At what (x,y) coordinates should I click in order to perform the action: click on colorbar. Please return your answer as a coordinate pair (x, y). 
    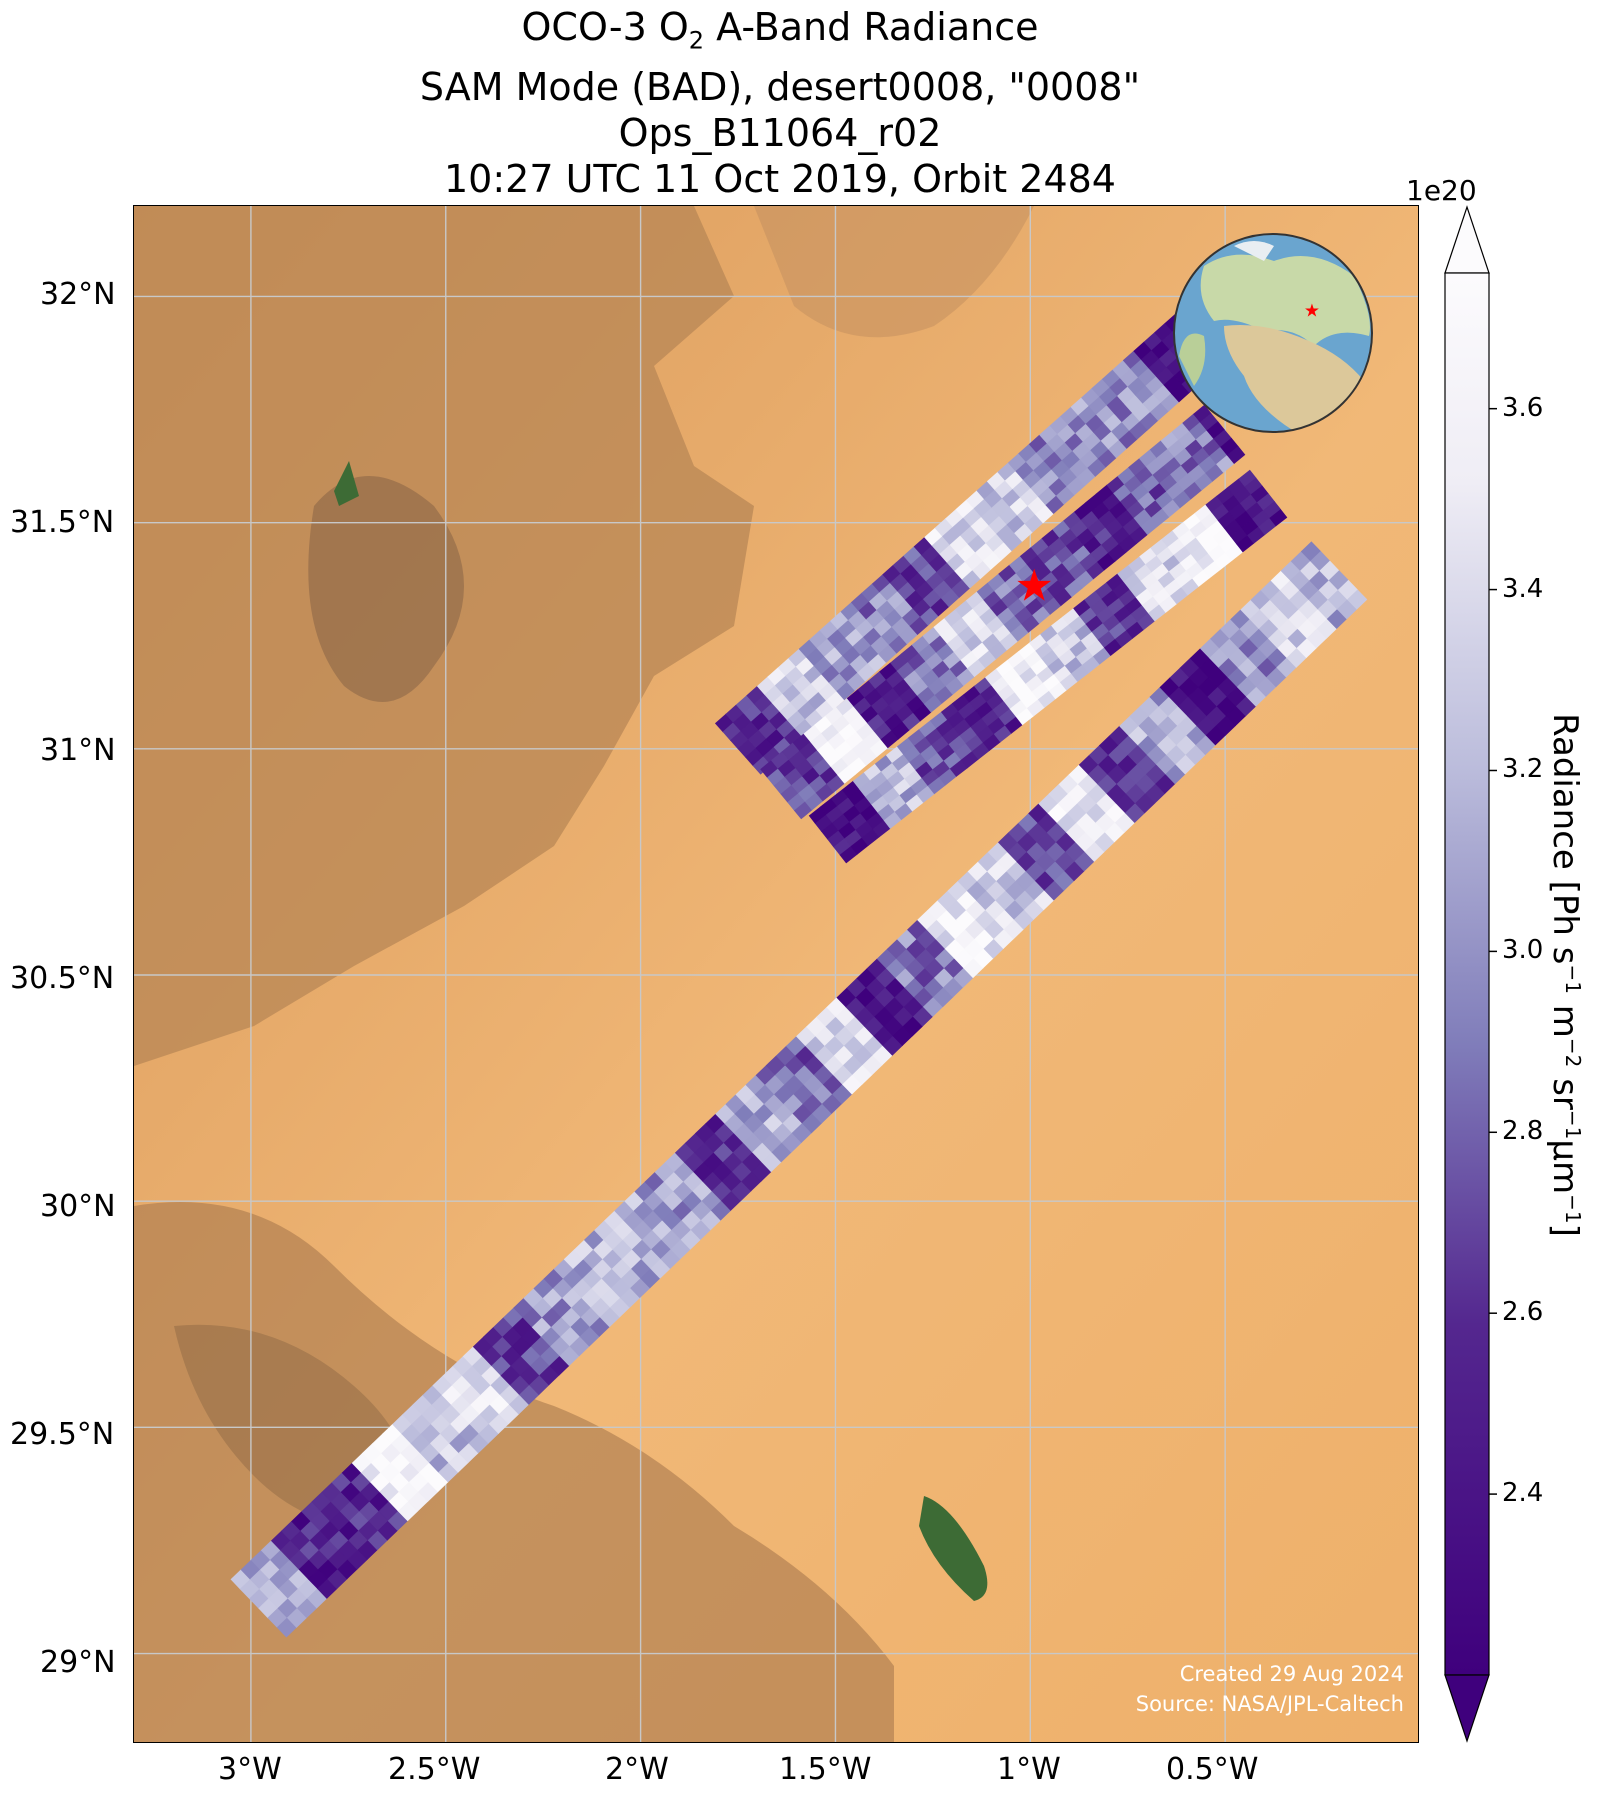
    Looking at the image, I should click on (1470, 974).